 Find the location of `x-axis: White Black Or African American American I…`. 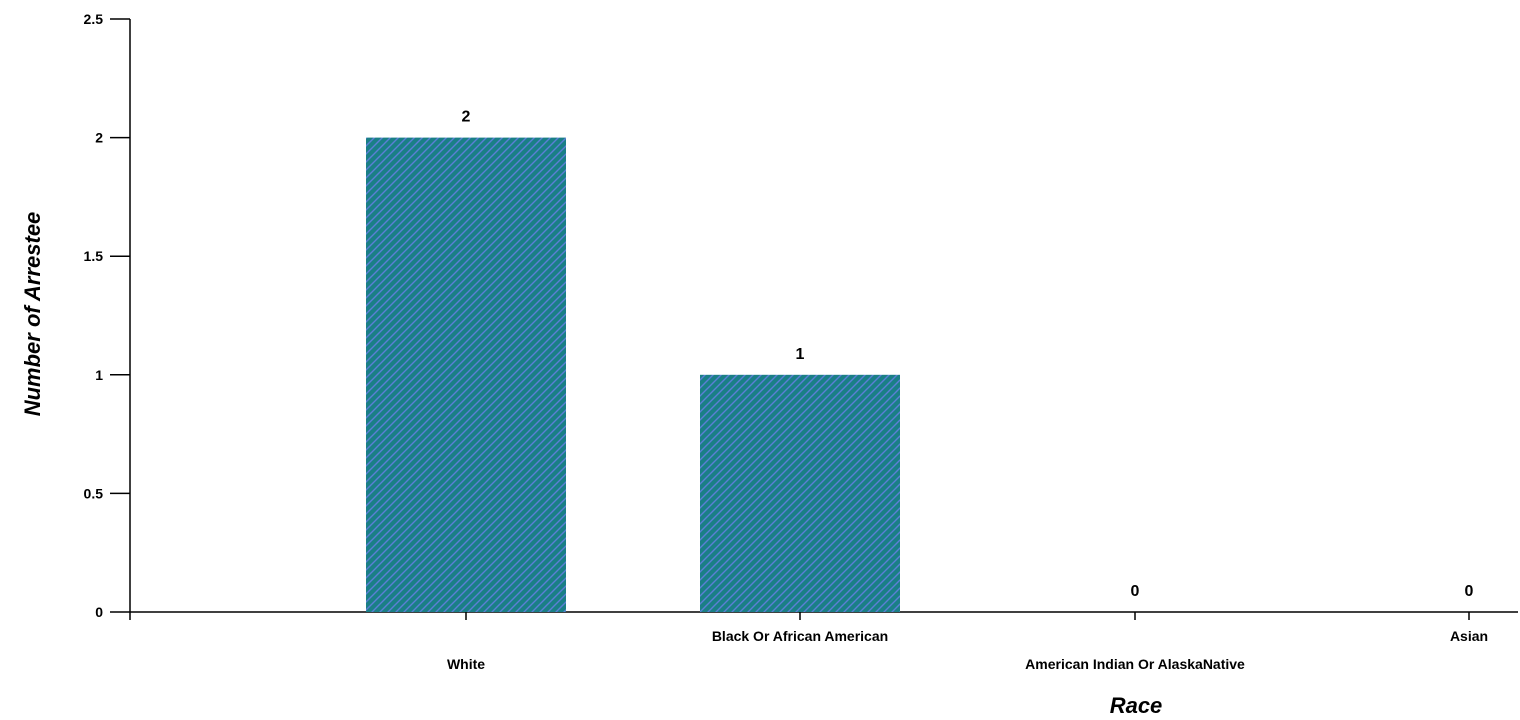

x-axis: White Black Or African American American I… is located at coordinates (823, 641).